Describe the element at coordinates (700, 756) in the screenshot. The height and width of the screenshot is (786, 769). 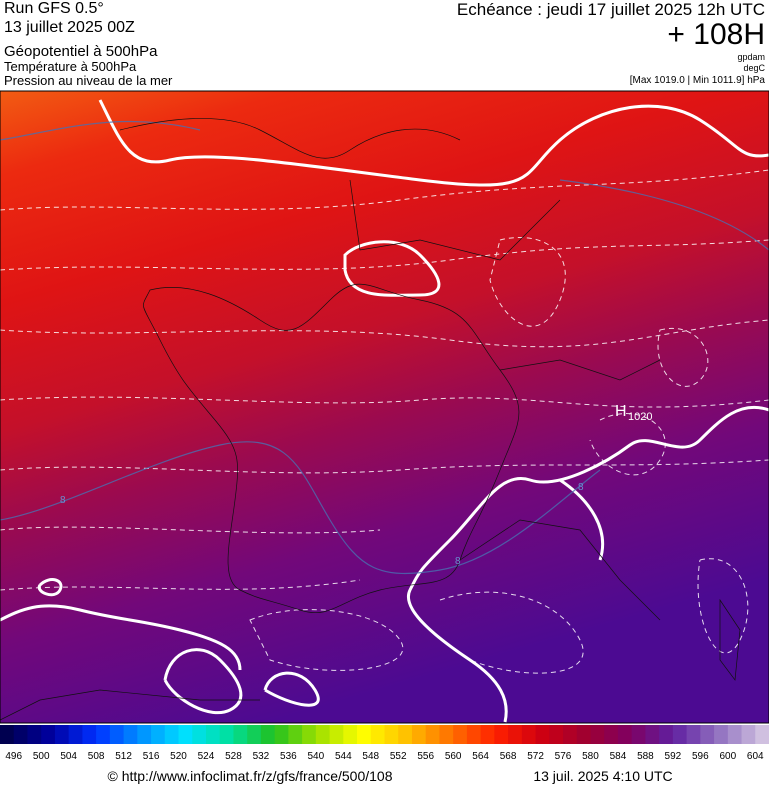
I see `colorbar-label: 596` at that location.